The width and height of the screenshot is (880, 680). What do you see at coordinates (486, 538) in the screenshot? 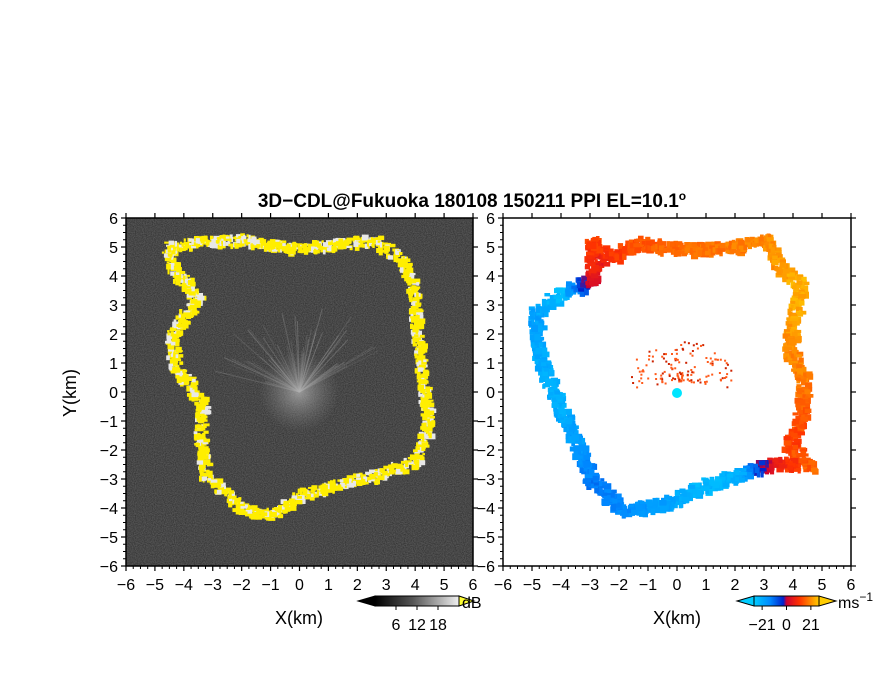
I see `y-tick-label: −5` at bounding box center [486, 538].